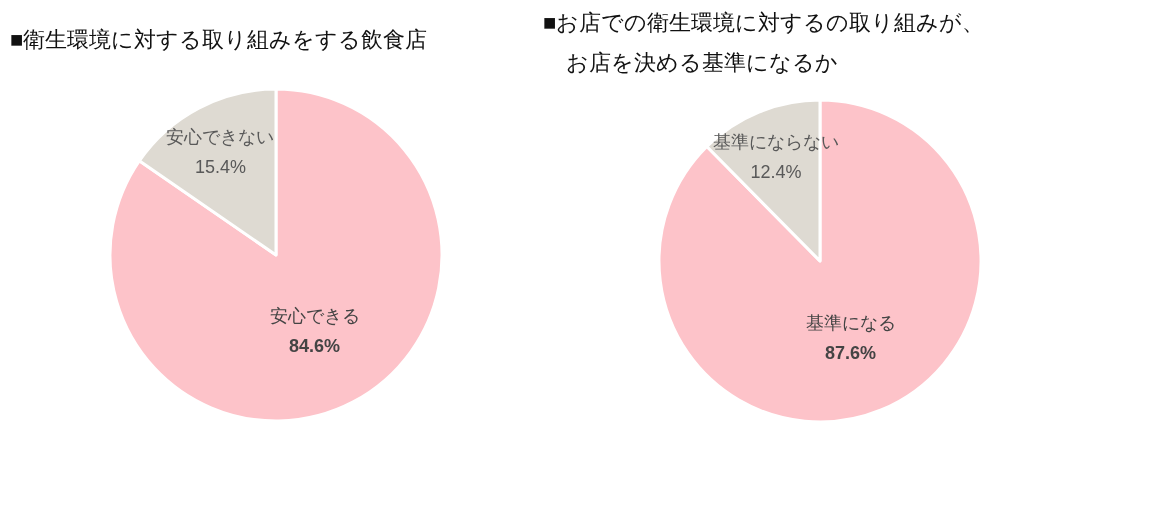 The width and height of the screenshot is (1173, 515). I want to click on data-label: 15.4%, so click(220, 167).